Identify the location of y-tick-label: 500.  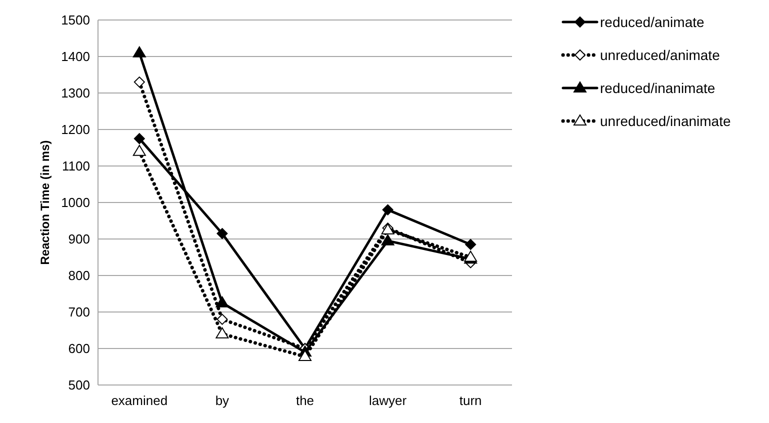
(79, 385).